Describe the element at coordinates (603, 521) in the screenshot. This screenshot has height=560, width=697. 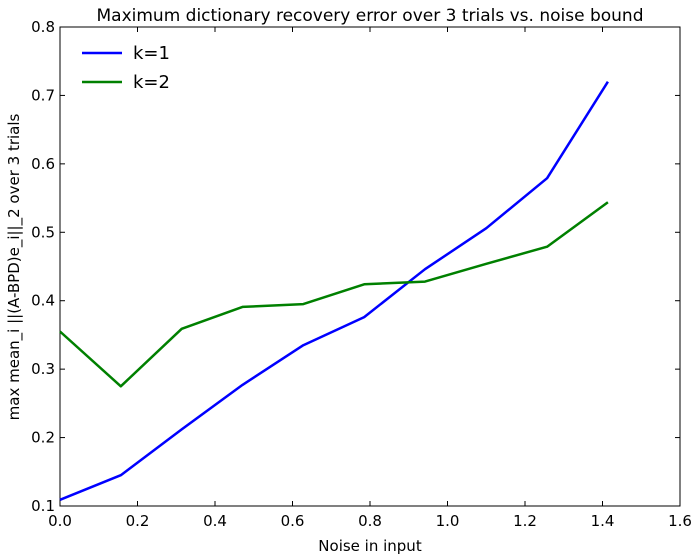
I see `x-tick-label: 1.4` at that location.